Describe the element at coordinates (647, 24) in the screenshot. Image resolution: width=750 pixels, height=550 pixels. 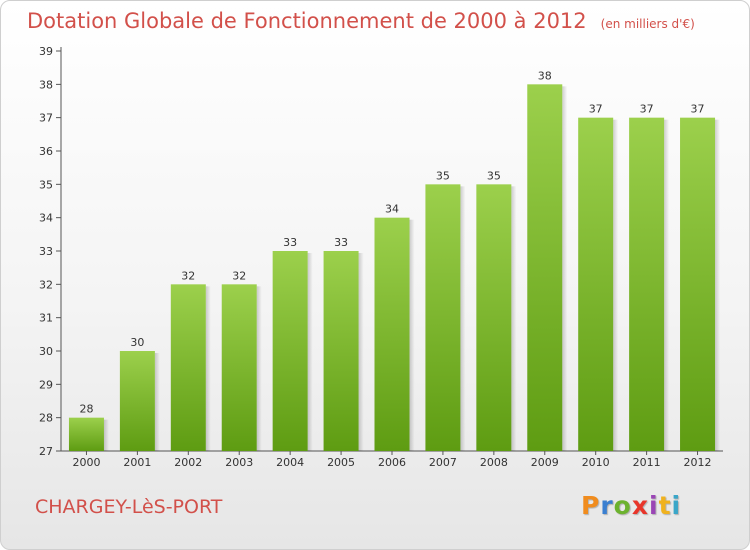
I see `chart-unit: (en milliers d'€)` at that location.